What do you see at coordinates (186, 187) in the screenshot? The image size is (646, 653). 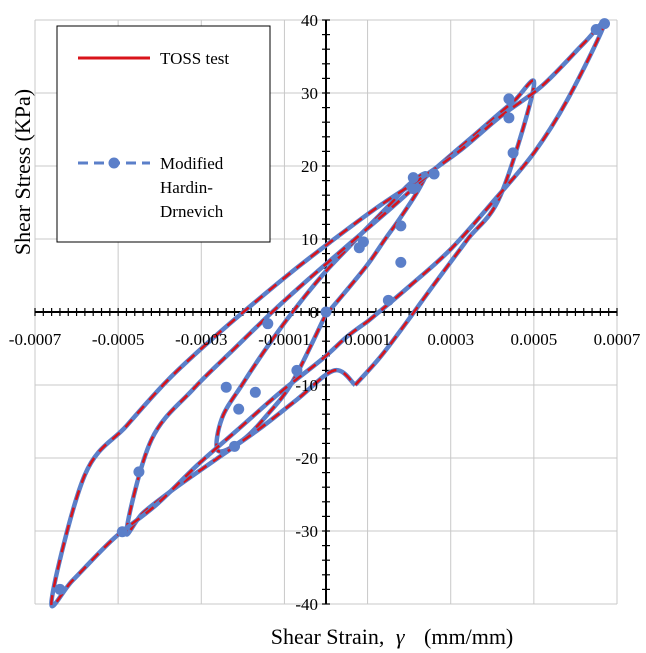 I see `legend-label-model-line2: Hardin-` at bounding box center [186, 187].